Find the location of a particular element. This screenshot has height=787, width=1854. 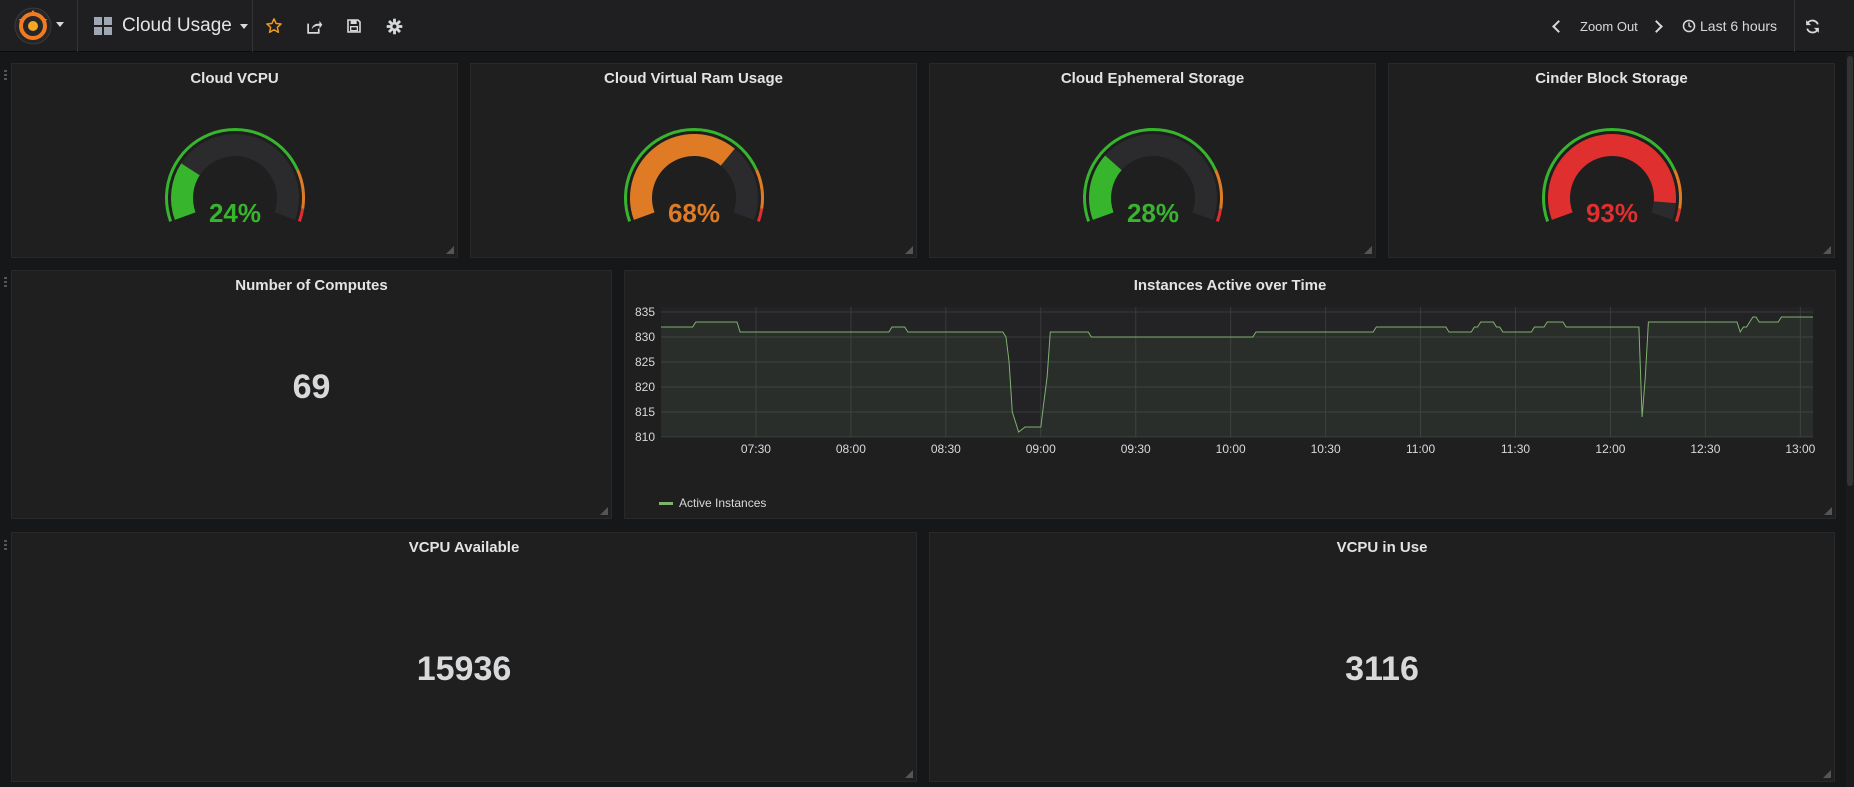

x-tick-label: 10:30 is located at coordinates (1326, 449).